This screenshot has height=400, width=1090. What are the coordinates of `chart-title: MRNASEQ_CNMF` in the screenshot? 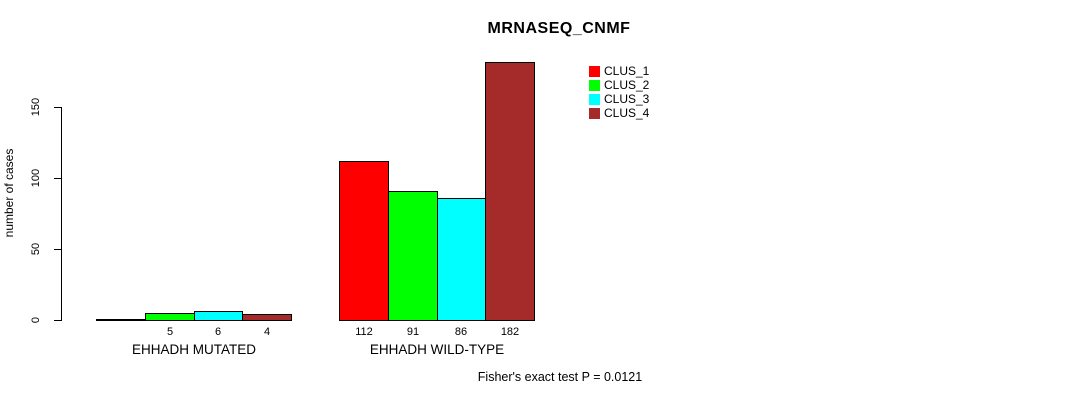 It's located at (559, 28).